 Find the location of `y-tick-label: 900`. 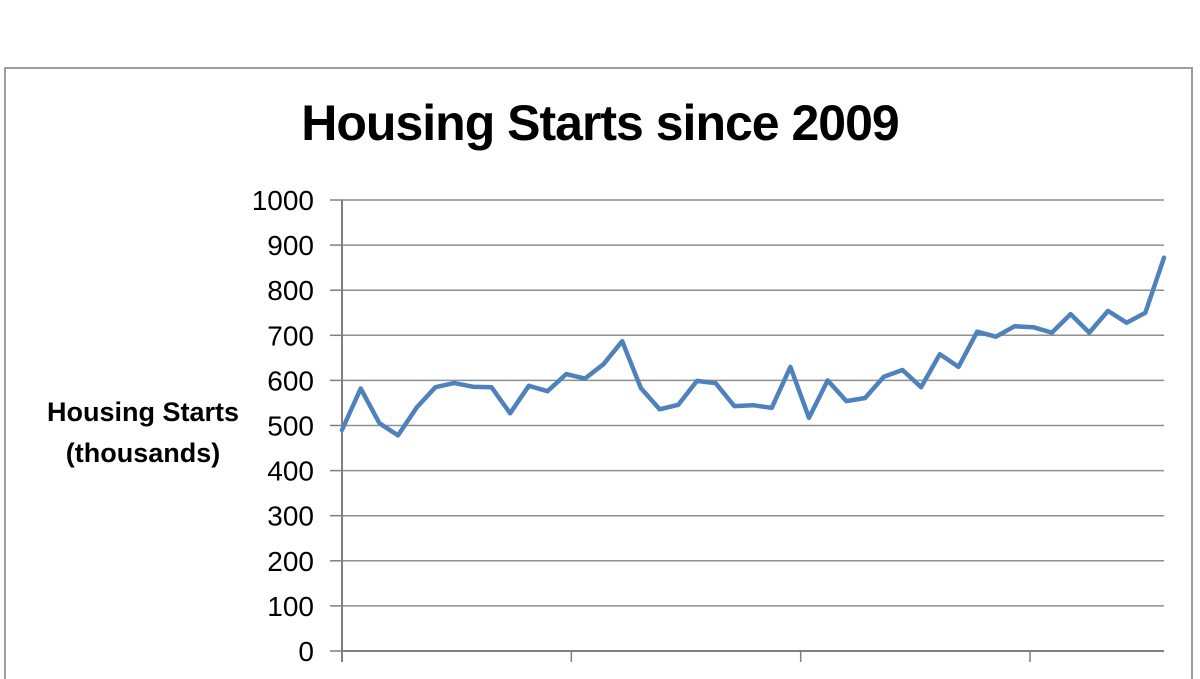

y-tick-label: 900 is located at coordinates (290, 245).